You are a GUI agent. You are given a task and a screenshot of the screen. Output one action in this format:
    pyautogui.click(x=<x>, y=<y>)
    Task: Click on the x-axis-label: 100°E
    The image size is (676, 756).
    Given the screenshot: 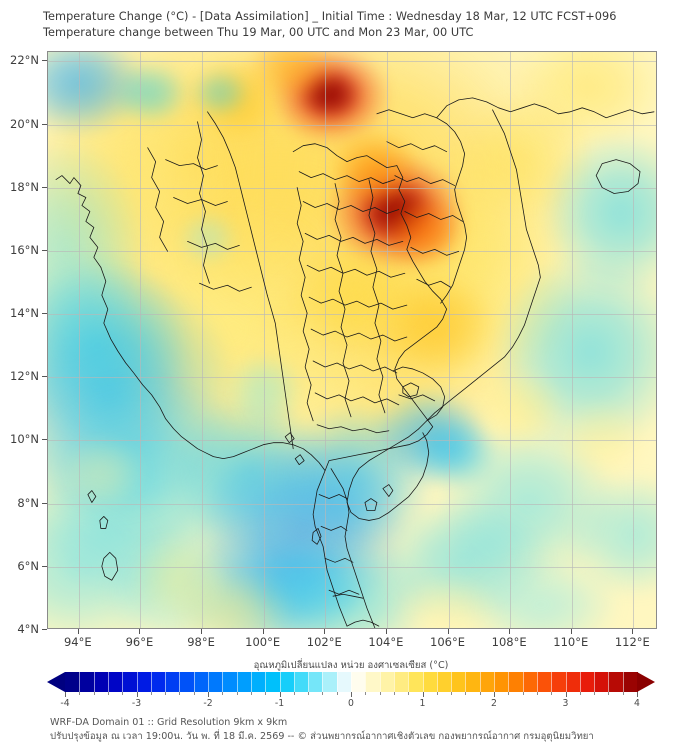 What is the action you would take?
    pyautogui.click(x=263, y=642)
    